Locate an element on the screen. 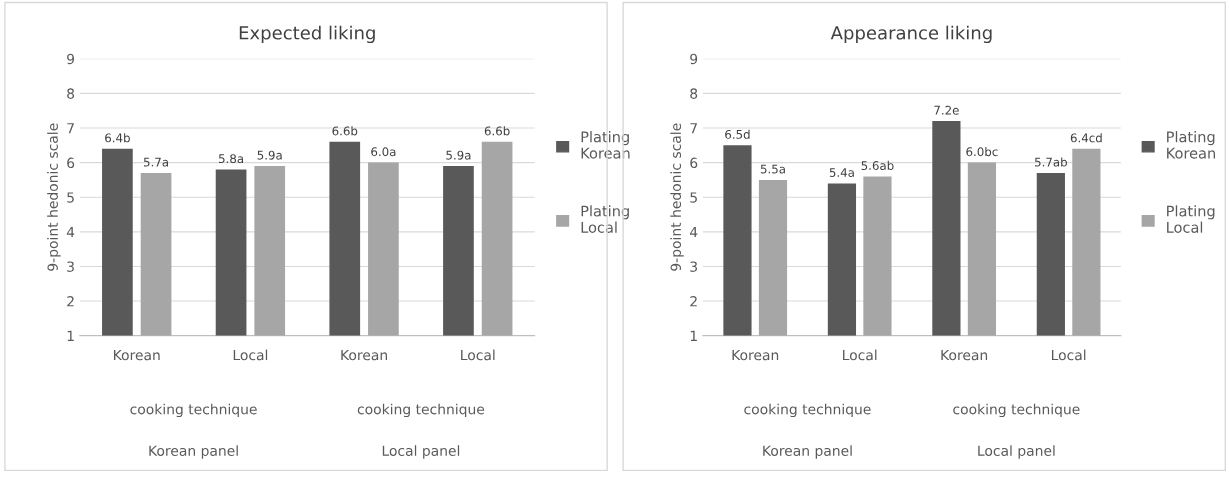 This screenshot has height=490, width=1229. data-label: 5.8a is located at coordinates (231, 159).